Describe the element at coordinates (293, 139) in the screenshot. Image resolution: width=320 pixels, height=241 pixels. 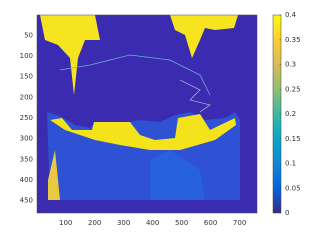
I see `colorbar-tick-label: 0.15` at that location.